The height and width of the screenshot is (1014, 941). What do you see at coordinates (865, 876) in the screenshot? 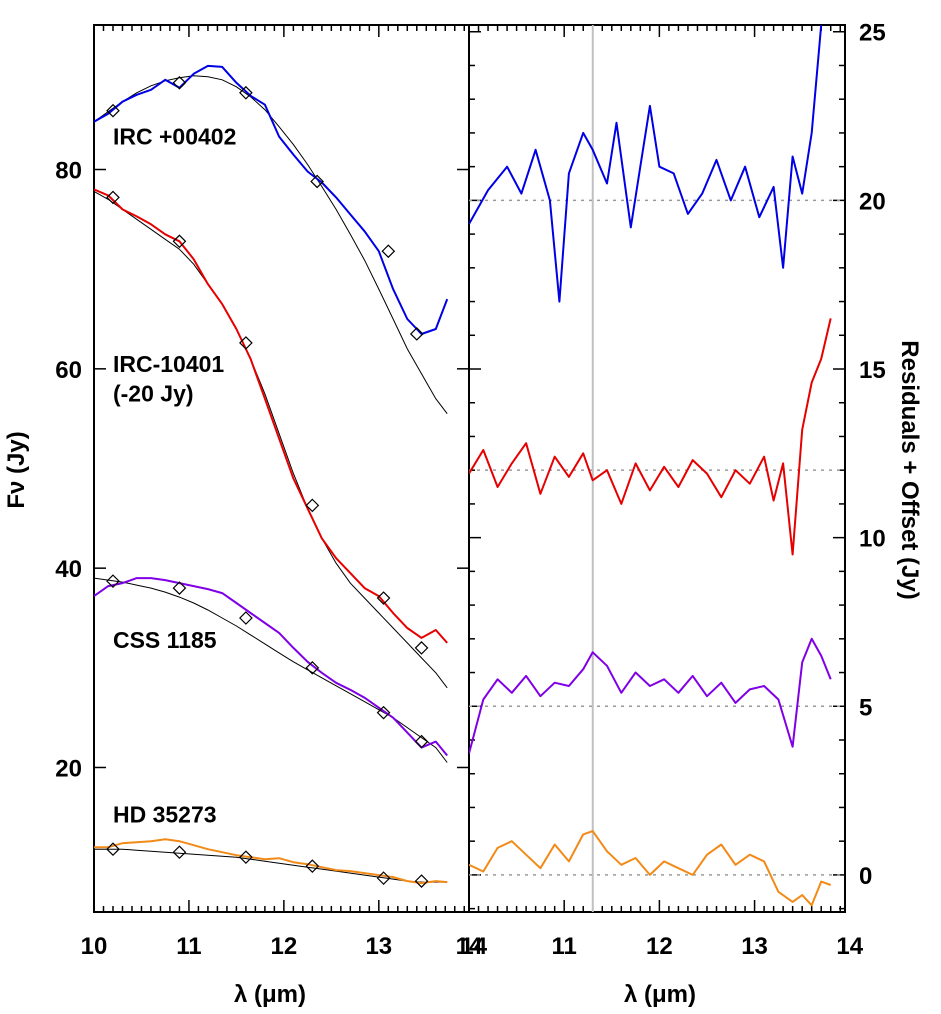
I see `right-y-tick-label: 0` at bounding box center [865, 876].